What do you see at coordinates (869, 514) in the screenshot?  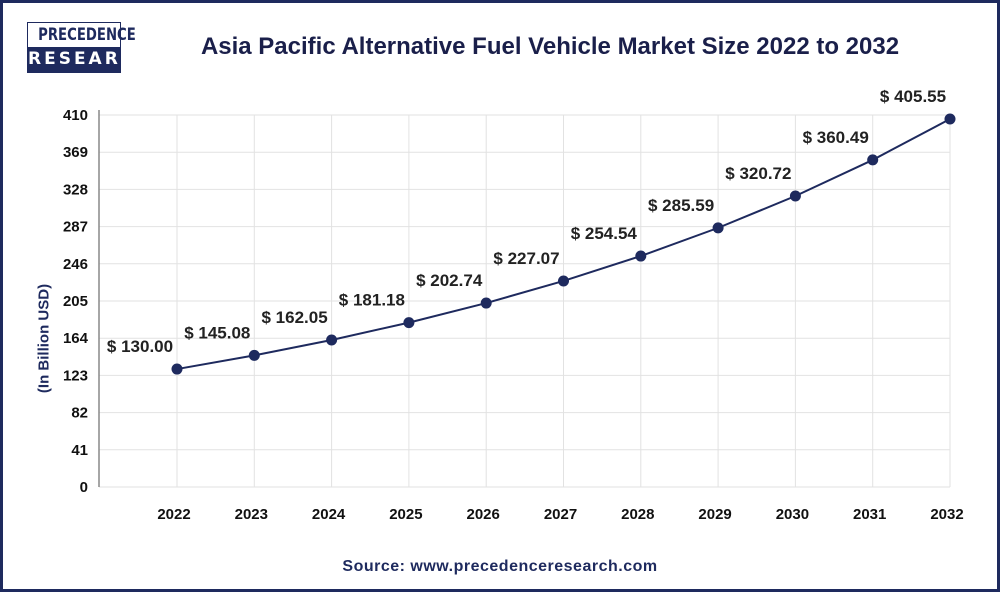 I see `x-tick-label: 2031` at bounding box center [869, 514].